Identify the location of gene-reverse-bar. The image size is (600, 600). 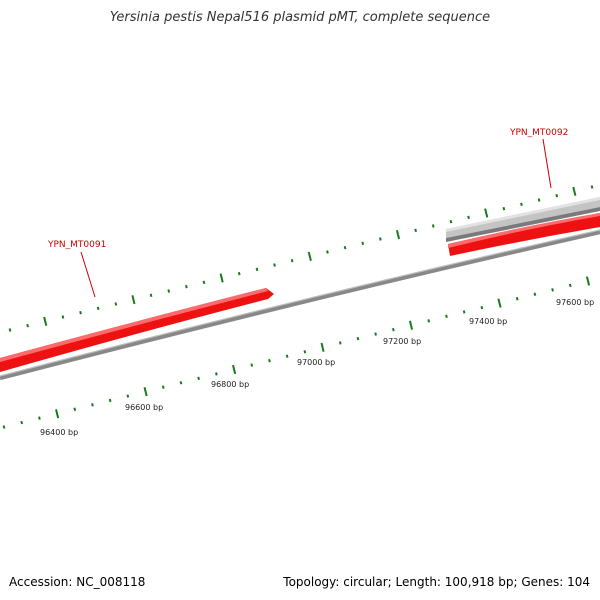
(523, 219).